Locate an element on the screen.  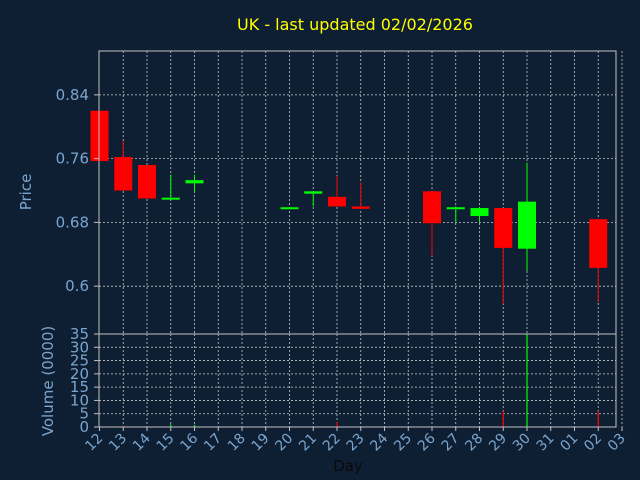
x-tick-label: 17 is located at coordinates (213, 443).